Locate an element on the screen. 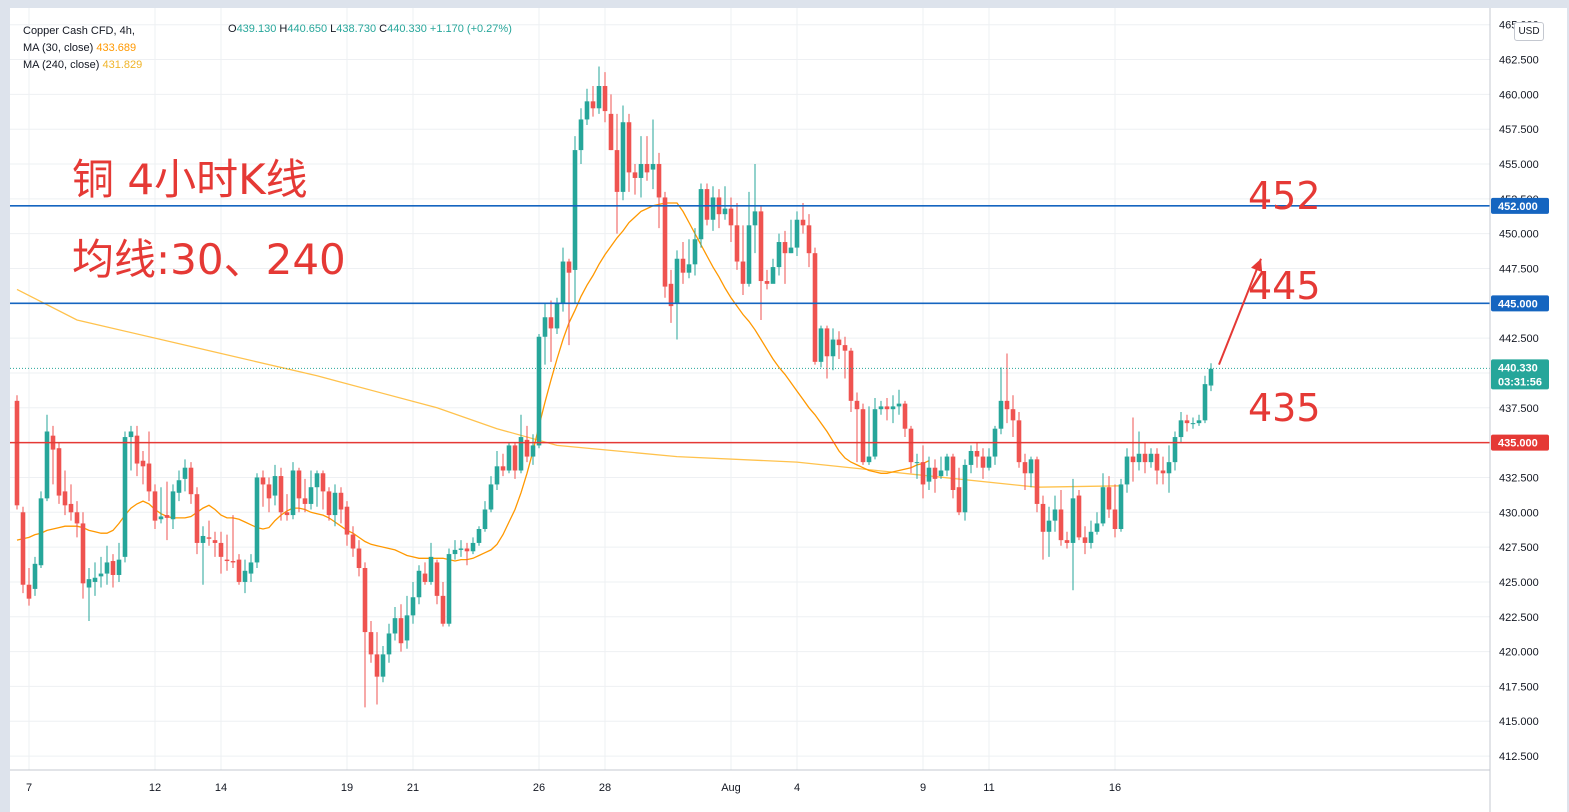  y-tick-label: 420.000 is located at coordinates (1519, 653).